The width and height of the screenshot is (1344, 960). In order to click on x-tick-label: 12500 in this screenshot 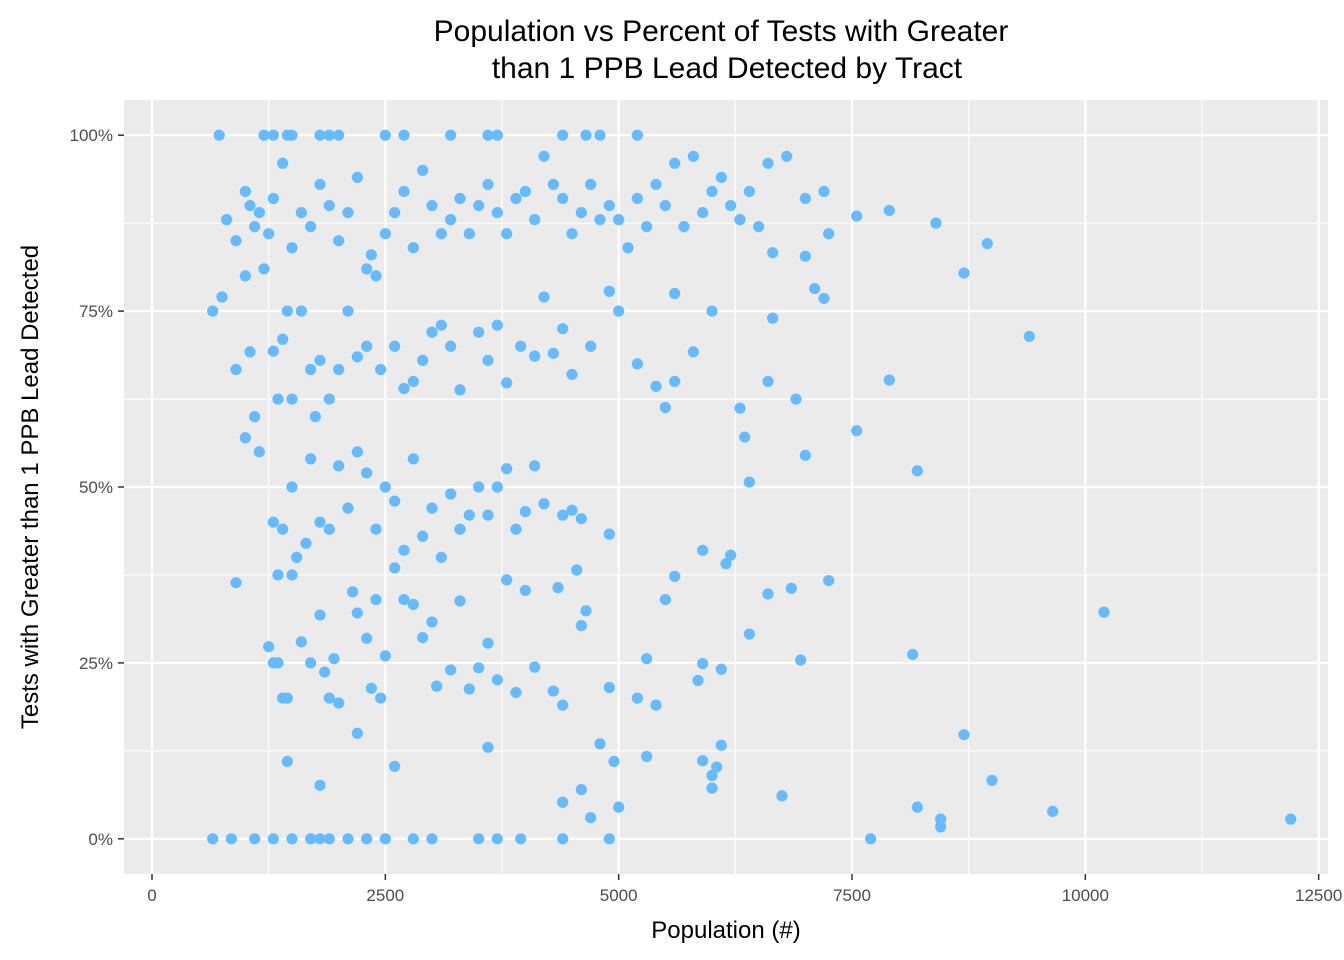, I will do `click(1318, 895)`.